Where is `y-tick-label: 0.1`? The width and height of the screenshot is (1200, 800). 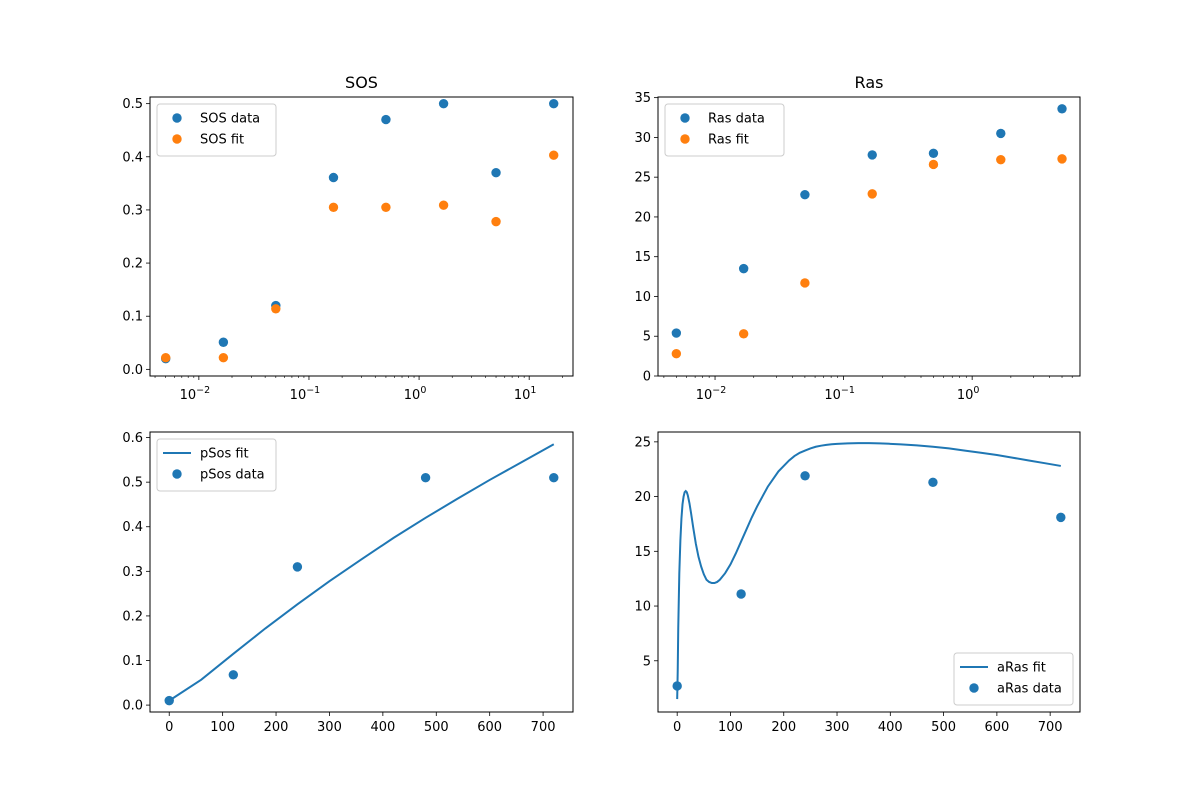 y-tick-label: 0.1 is located at coordinates (132, 317).